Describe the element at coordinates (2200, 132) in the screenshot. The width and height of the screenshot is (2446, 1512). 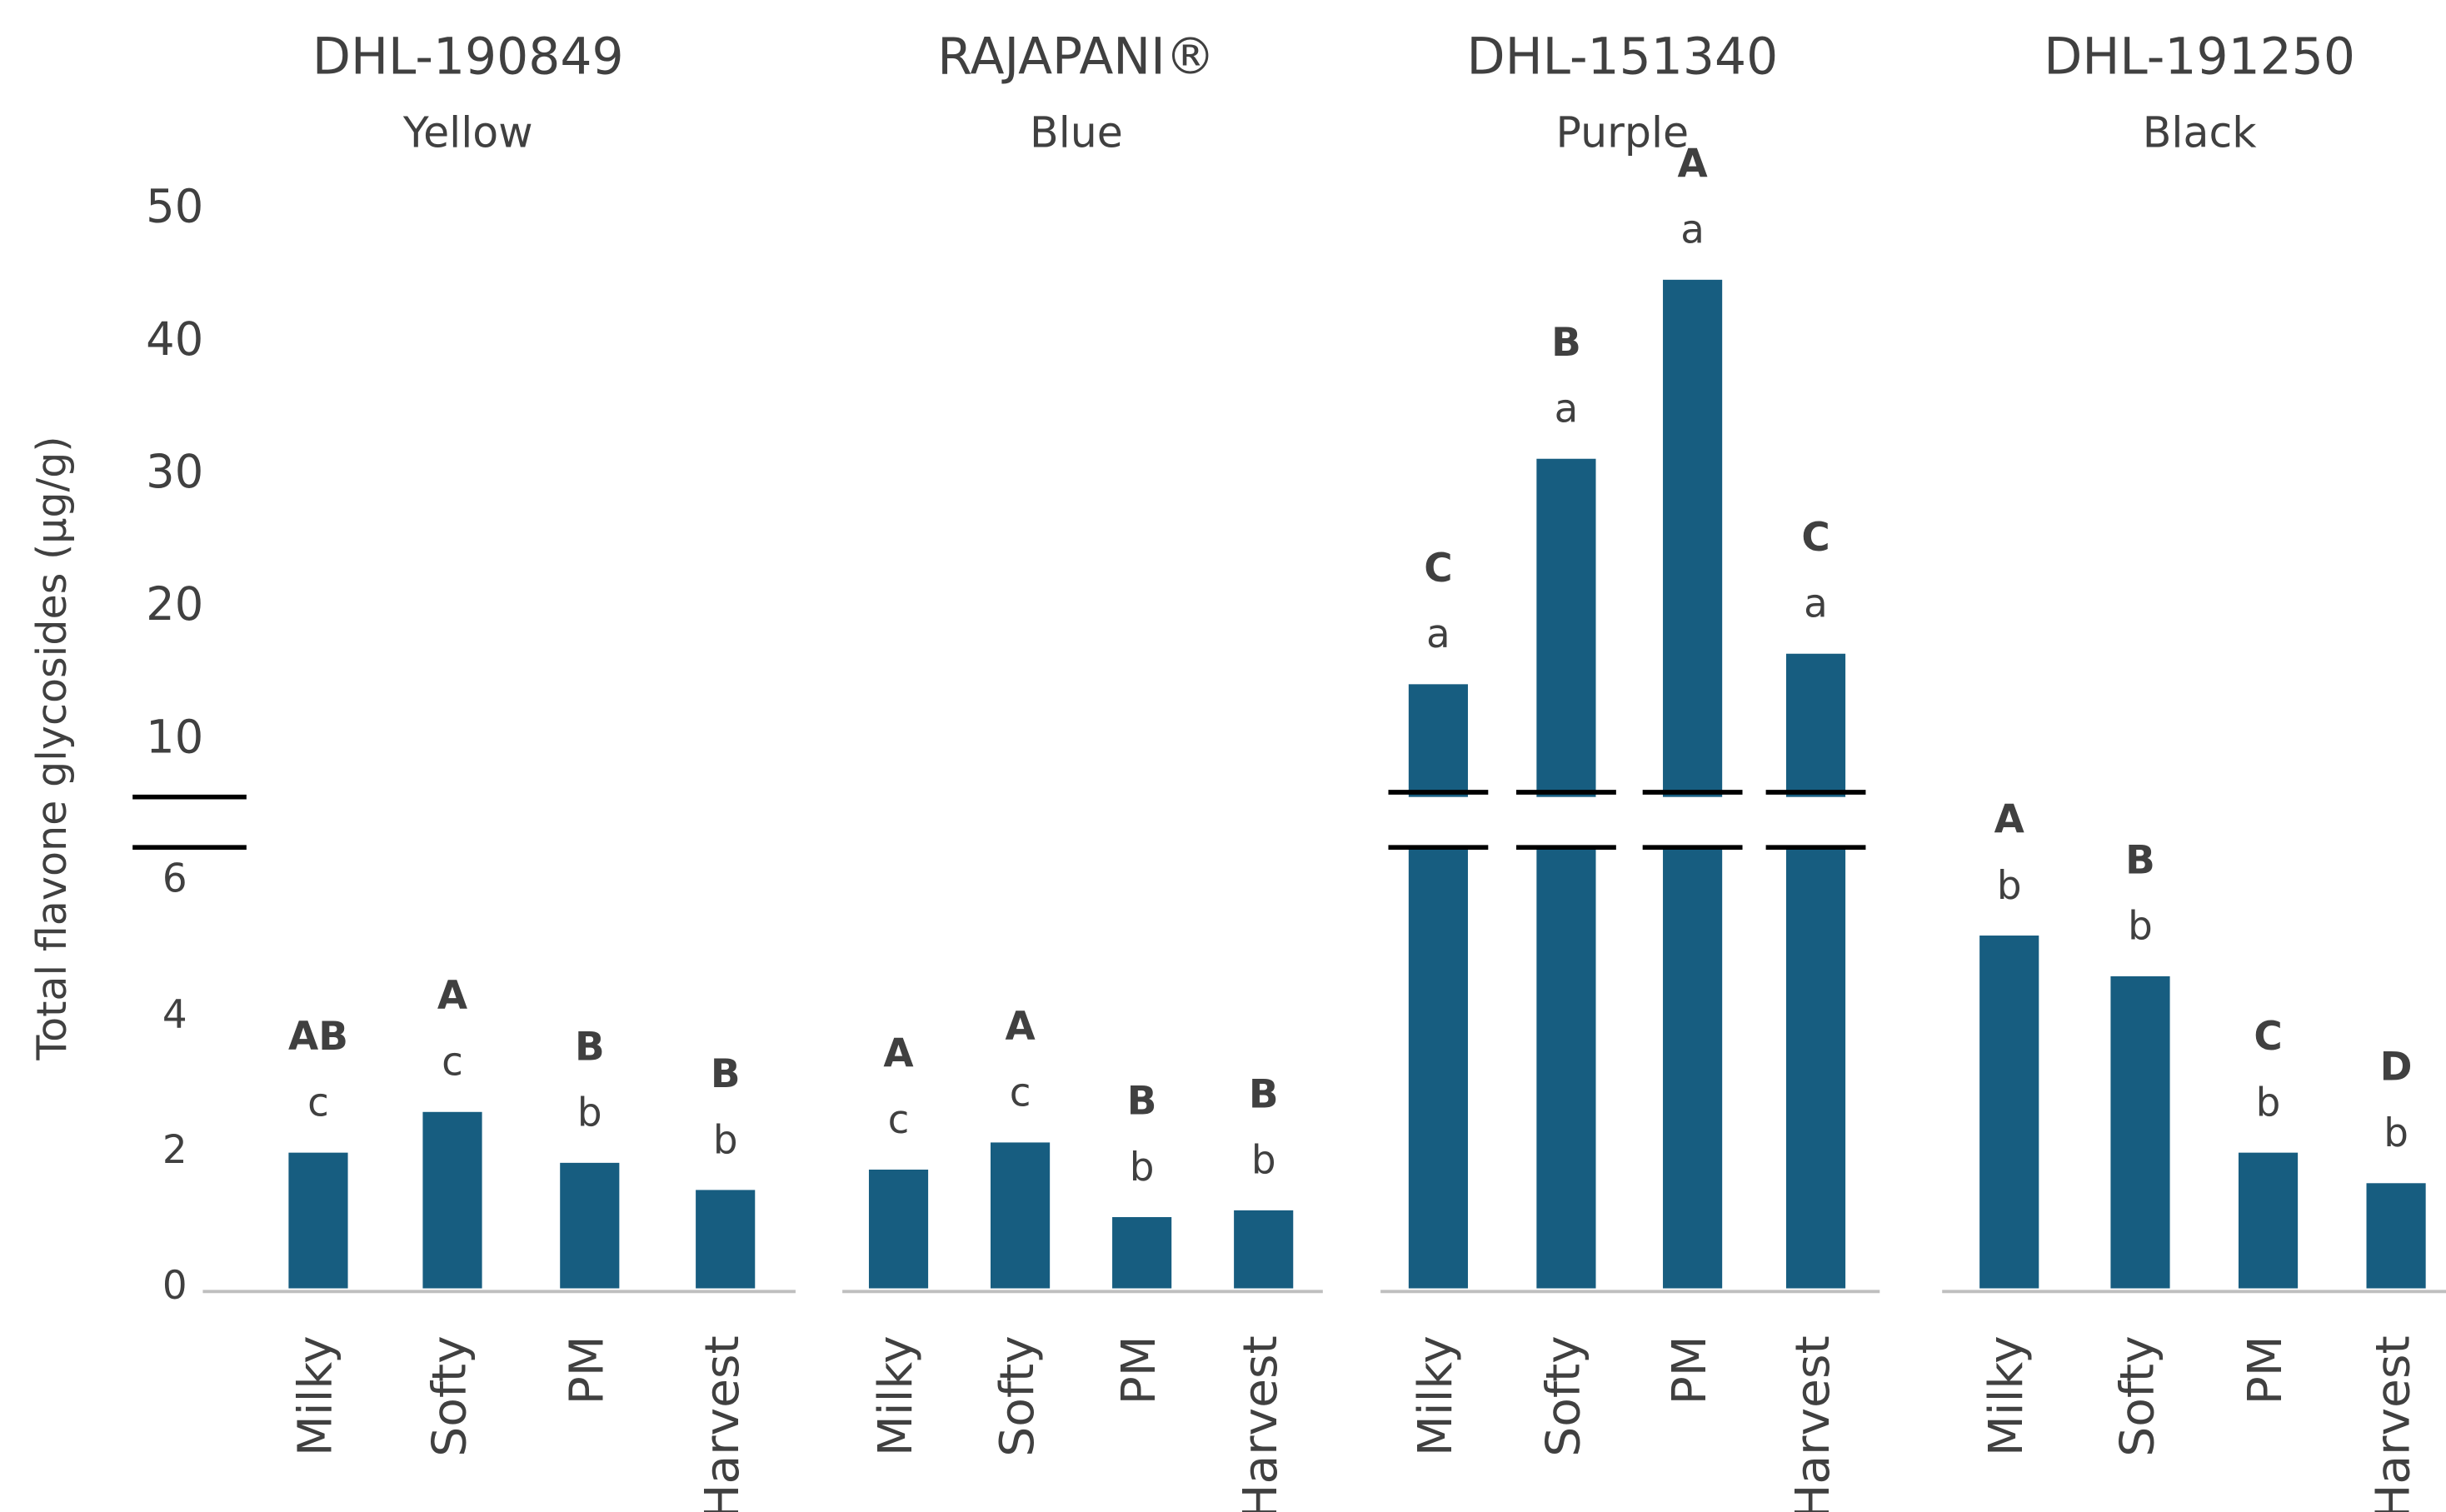
I see `panel-subtitle: Black` at that location.